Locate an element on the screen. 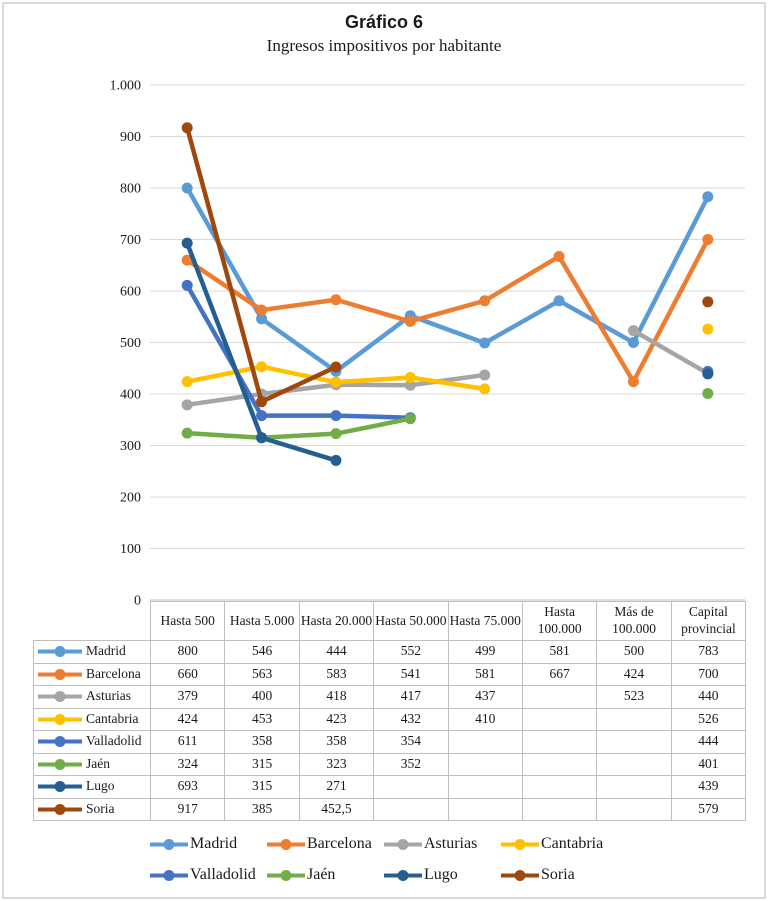  table-row-asturias: Asturias 379 400 418 417 437 523 440 is located at coordinates (390, 697).